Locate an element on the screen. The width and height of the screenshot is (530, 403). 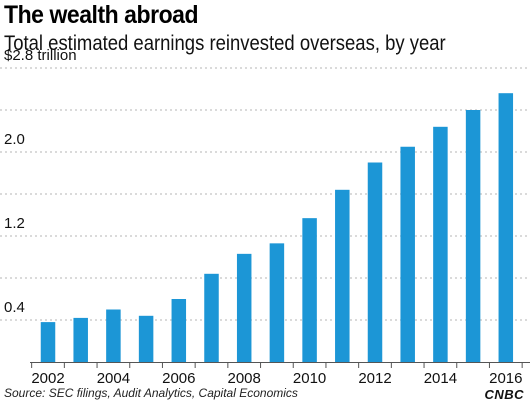
bar-2003 is located at coordinates (80, 339).